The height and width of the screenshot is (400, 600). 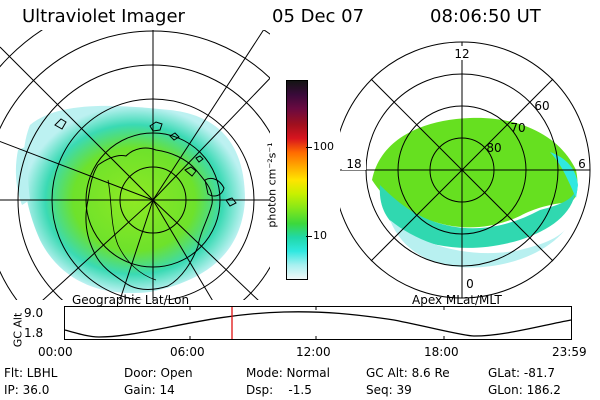 I want to click on time-tick-0600: 06:00, so click(x=187, y=352).